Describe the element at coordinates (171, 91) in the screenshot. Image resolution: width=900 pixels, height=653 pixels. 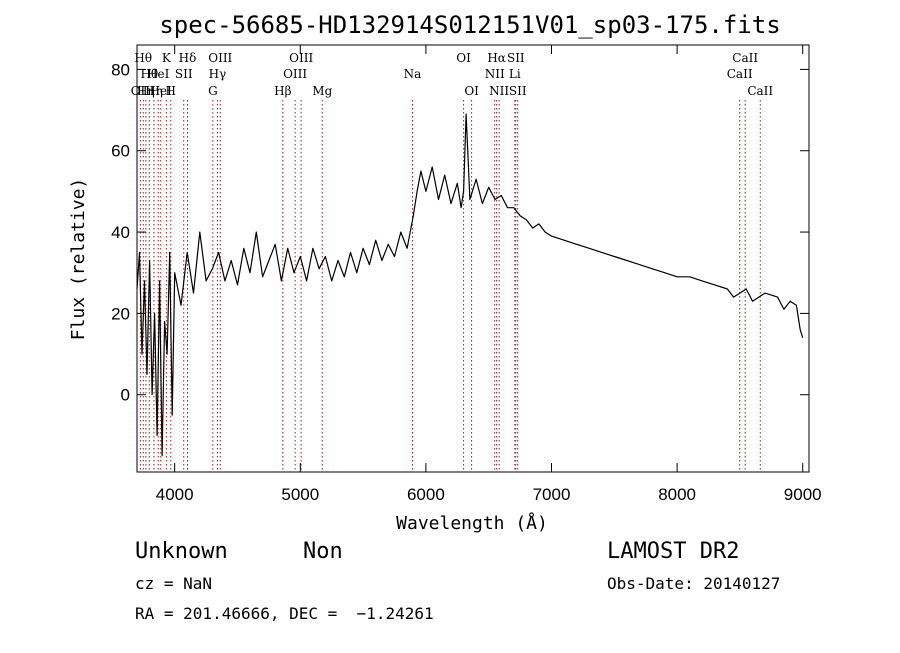
I see `line-marker-label: H` at that location.